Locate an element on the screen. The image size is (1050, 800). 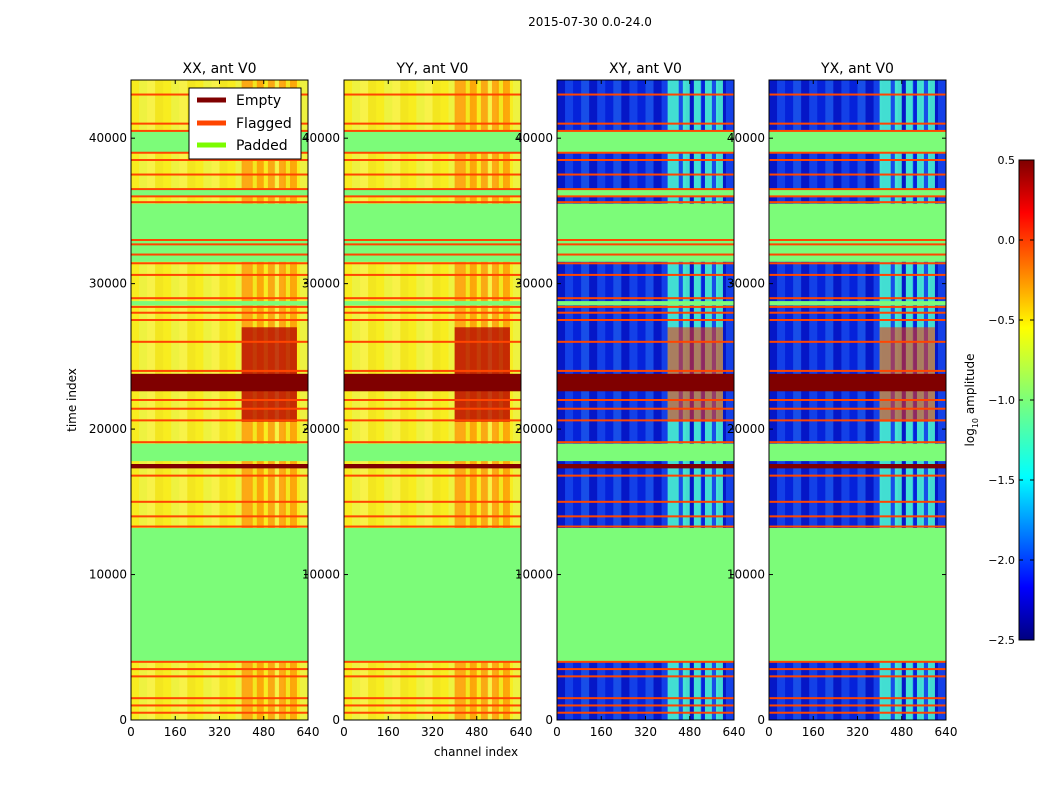
colorbar-label-rest: amplitude is located at coordinates (970, 386).